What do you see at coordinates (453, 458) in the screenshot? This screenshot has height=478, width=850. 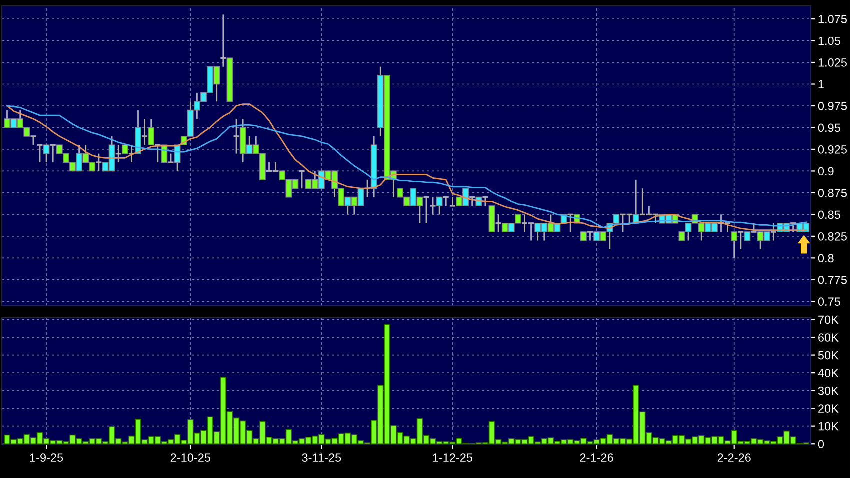 I see `x-tick-label: 1-12-25` at bounding box center [453, 458].